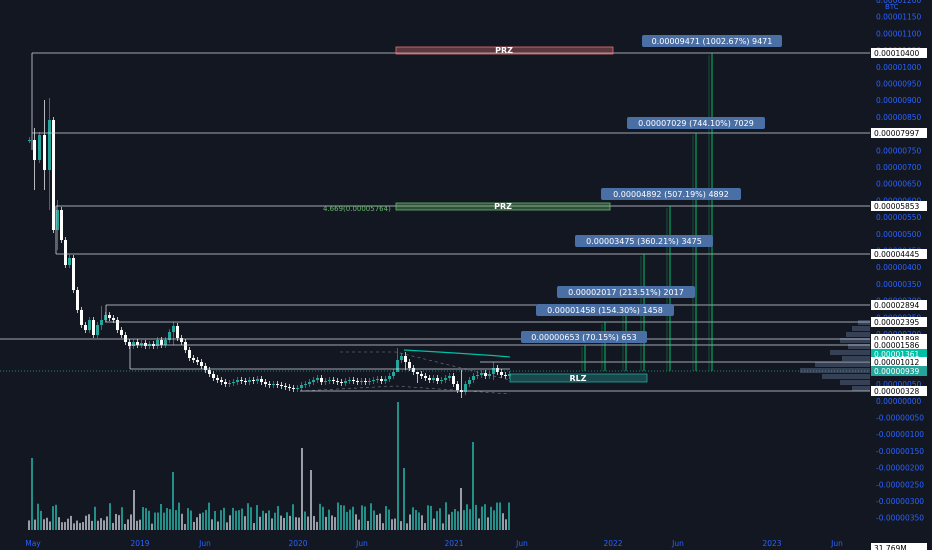 The height and width of the screenshot is (550, 932). Describe the element at coordinates (900, 418) in the screenshot. I see `price-tick-label: -0.00000050` at that location.